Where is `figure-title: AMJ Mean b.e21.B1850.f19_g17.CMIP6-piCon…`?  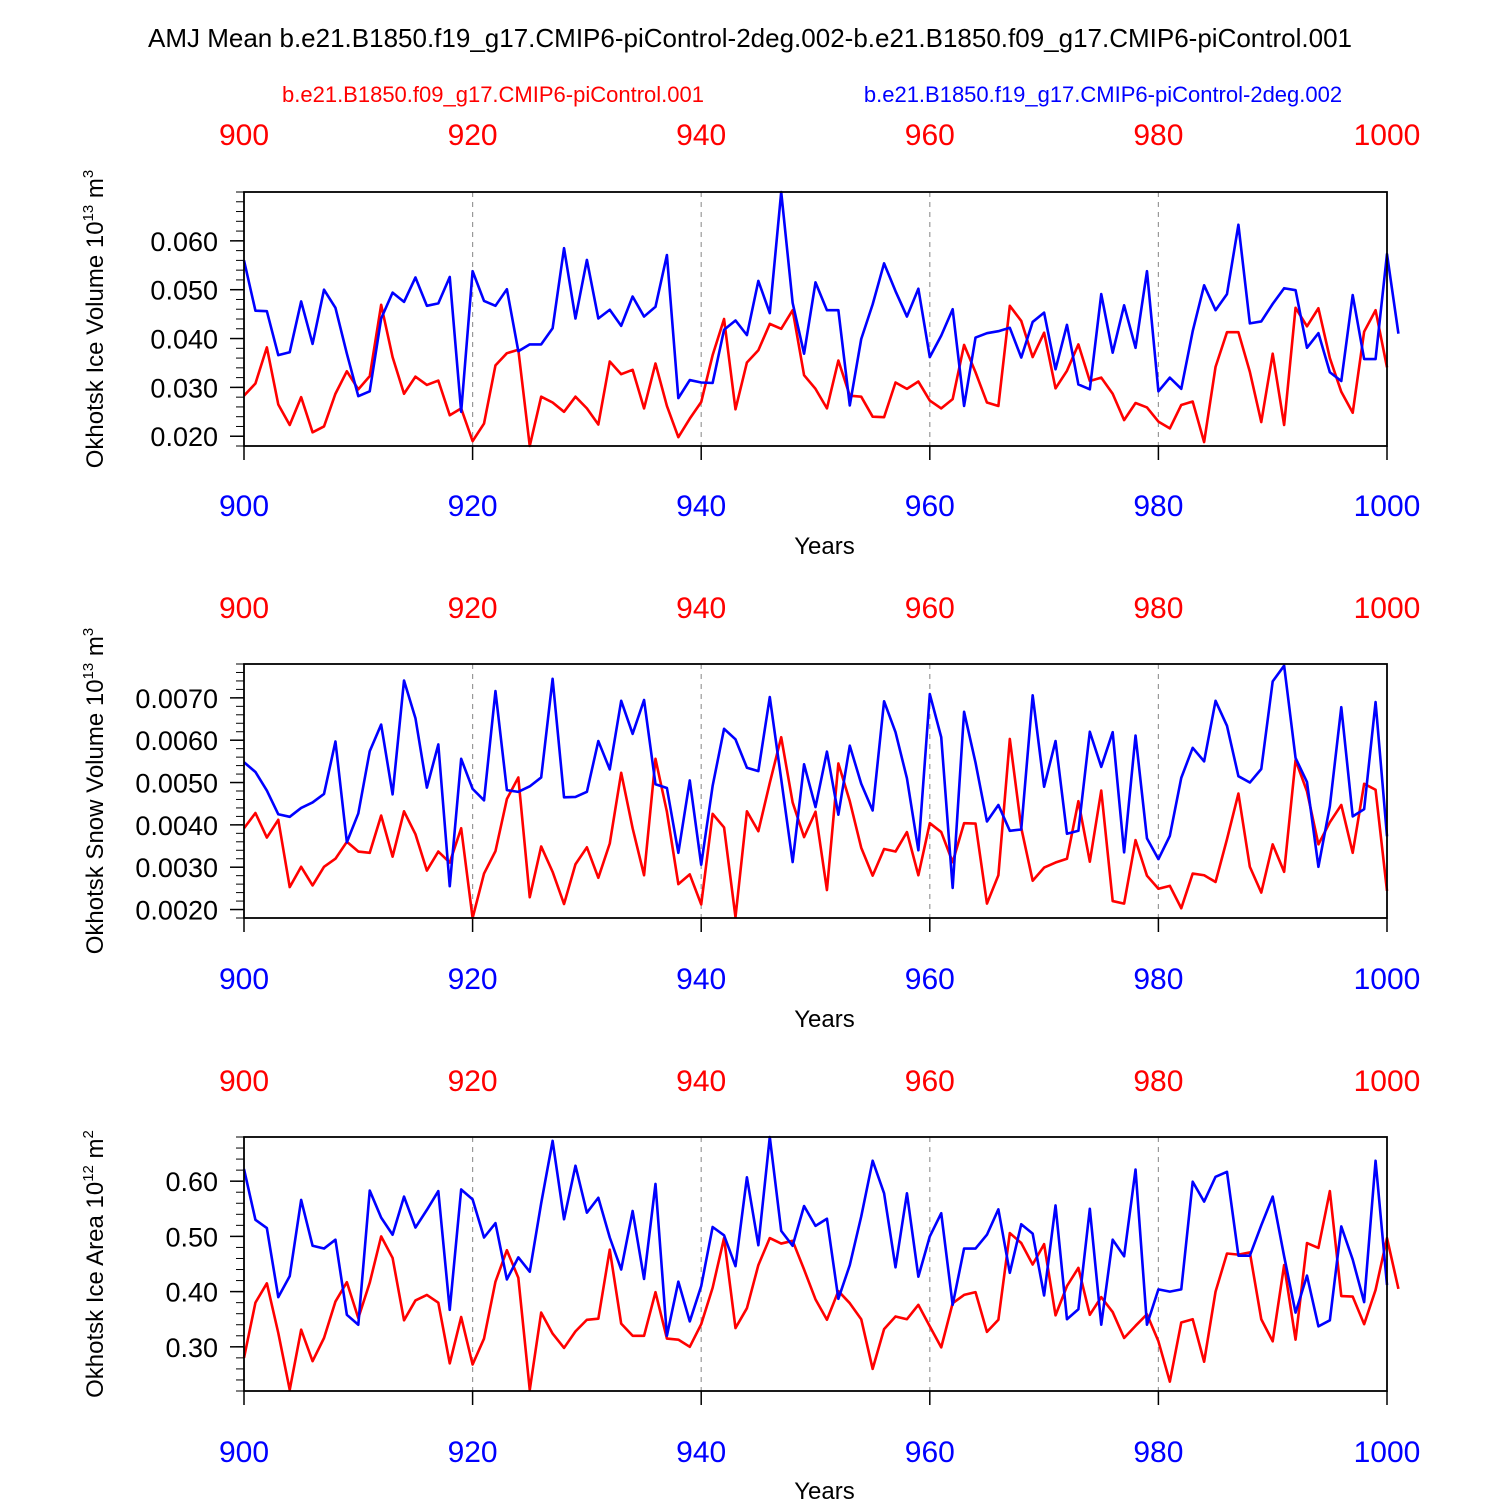
figure-title: AMJ Mean b.e21.B1850.f19_g17.CMIP6-piCon… is located at coordinates (750, 38).